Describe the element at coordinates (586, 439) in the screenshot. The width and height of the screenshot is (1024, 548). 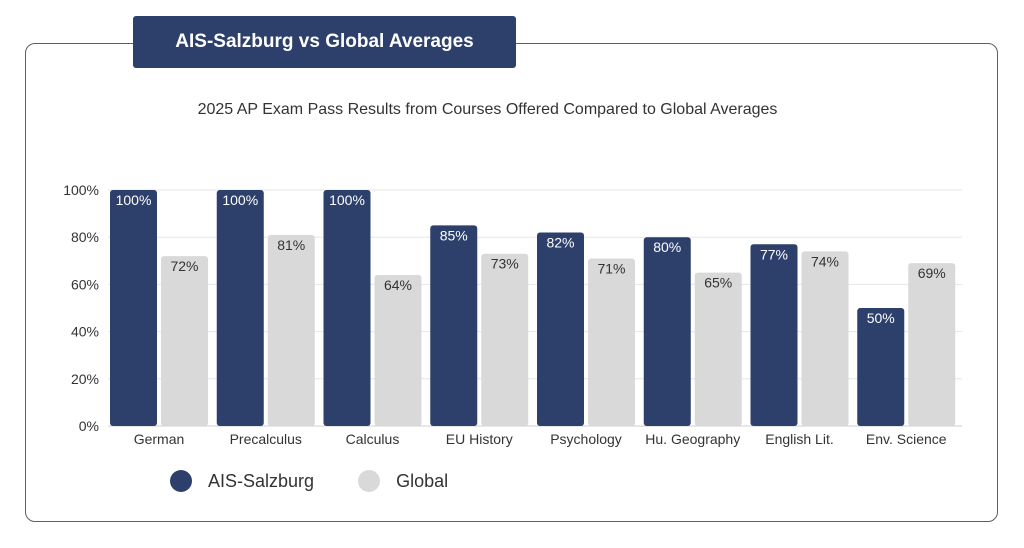
I see `x-tick-label: Psychology` at that location.